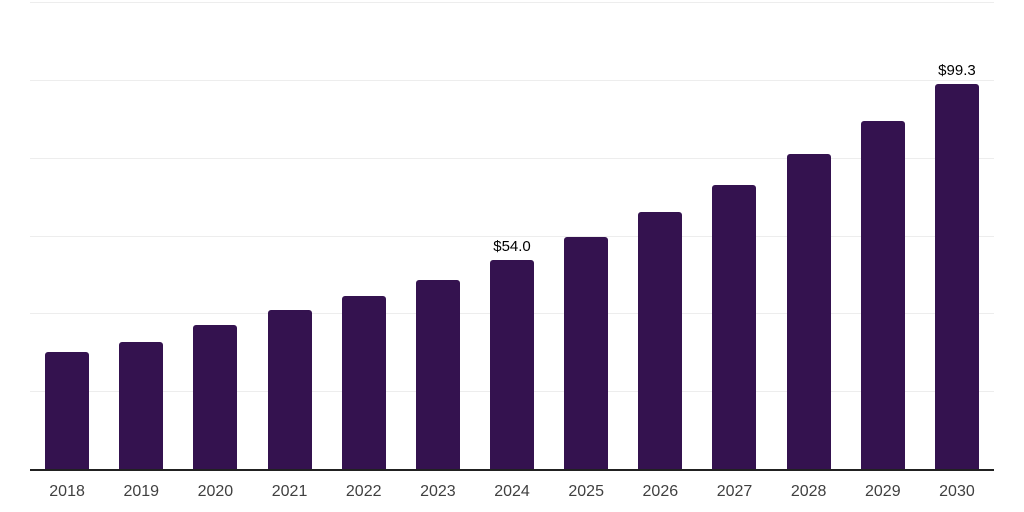 The width and height of the screenshot is (1024, 512). I want to click on bar-2024, so click(512, 364).